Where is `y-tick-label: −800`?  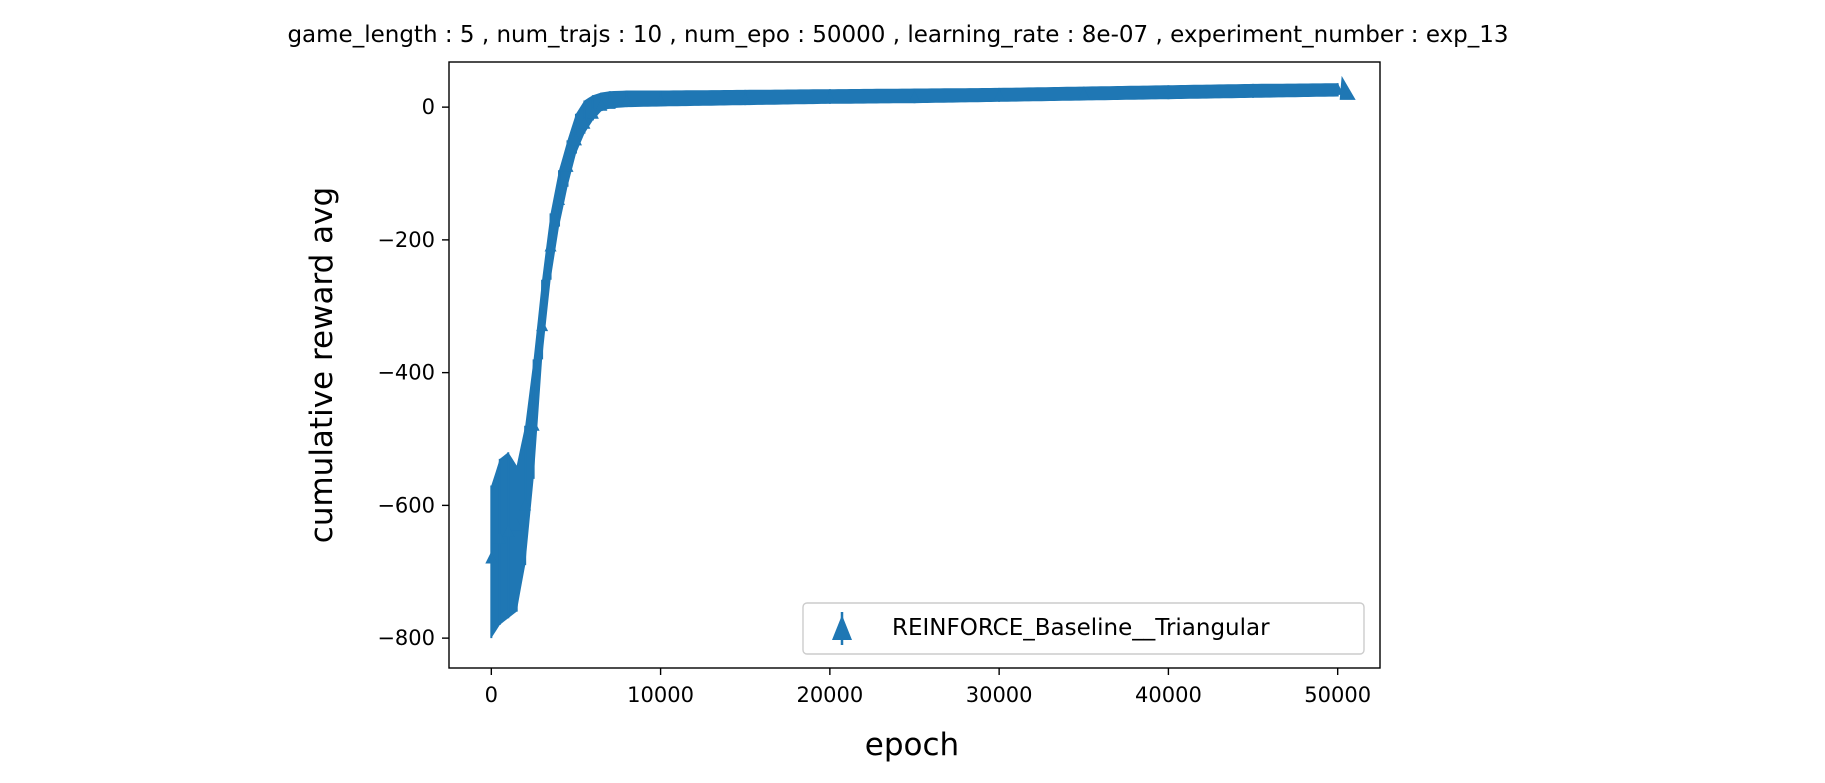
y-tick-label: −800 is located at coordinates (406, 638).